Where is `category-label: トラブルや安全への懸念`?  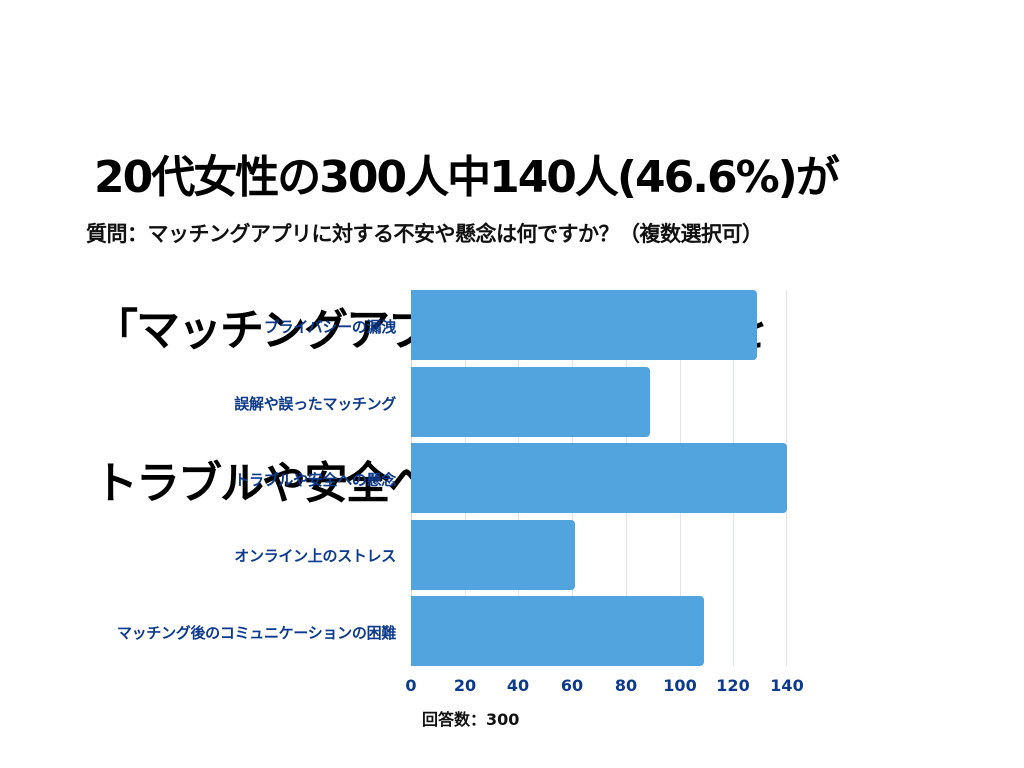 category-label: トラブルや安全への懸念 is located at coordinates (315, 480).